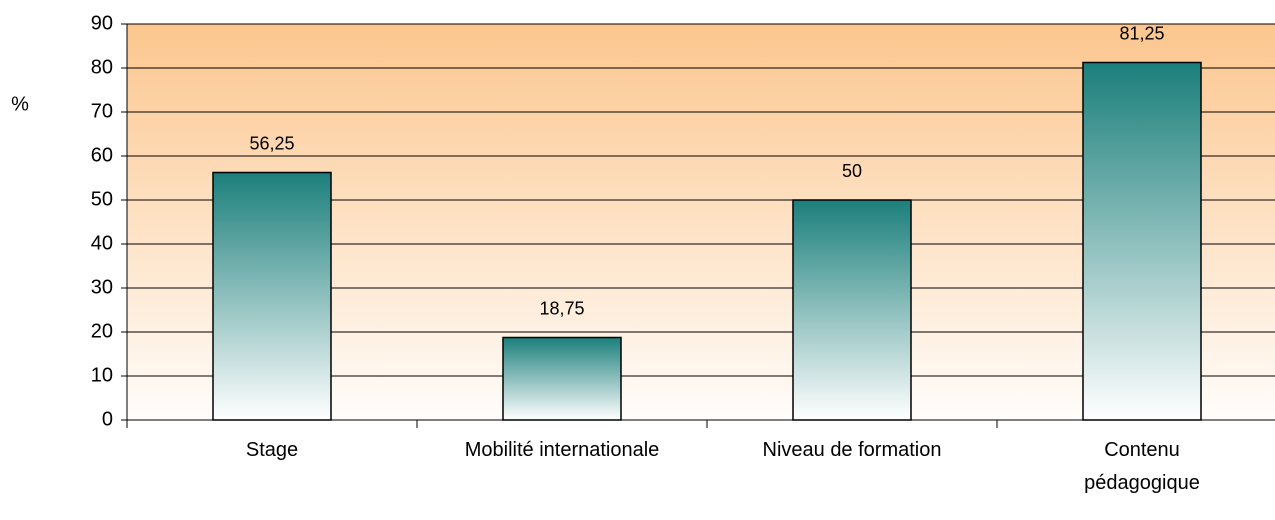  What do you see at coordinates (102, 331) in the screenshot?
I see `y-tick-label: 20` at bounding box center [102, 331].